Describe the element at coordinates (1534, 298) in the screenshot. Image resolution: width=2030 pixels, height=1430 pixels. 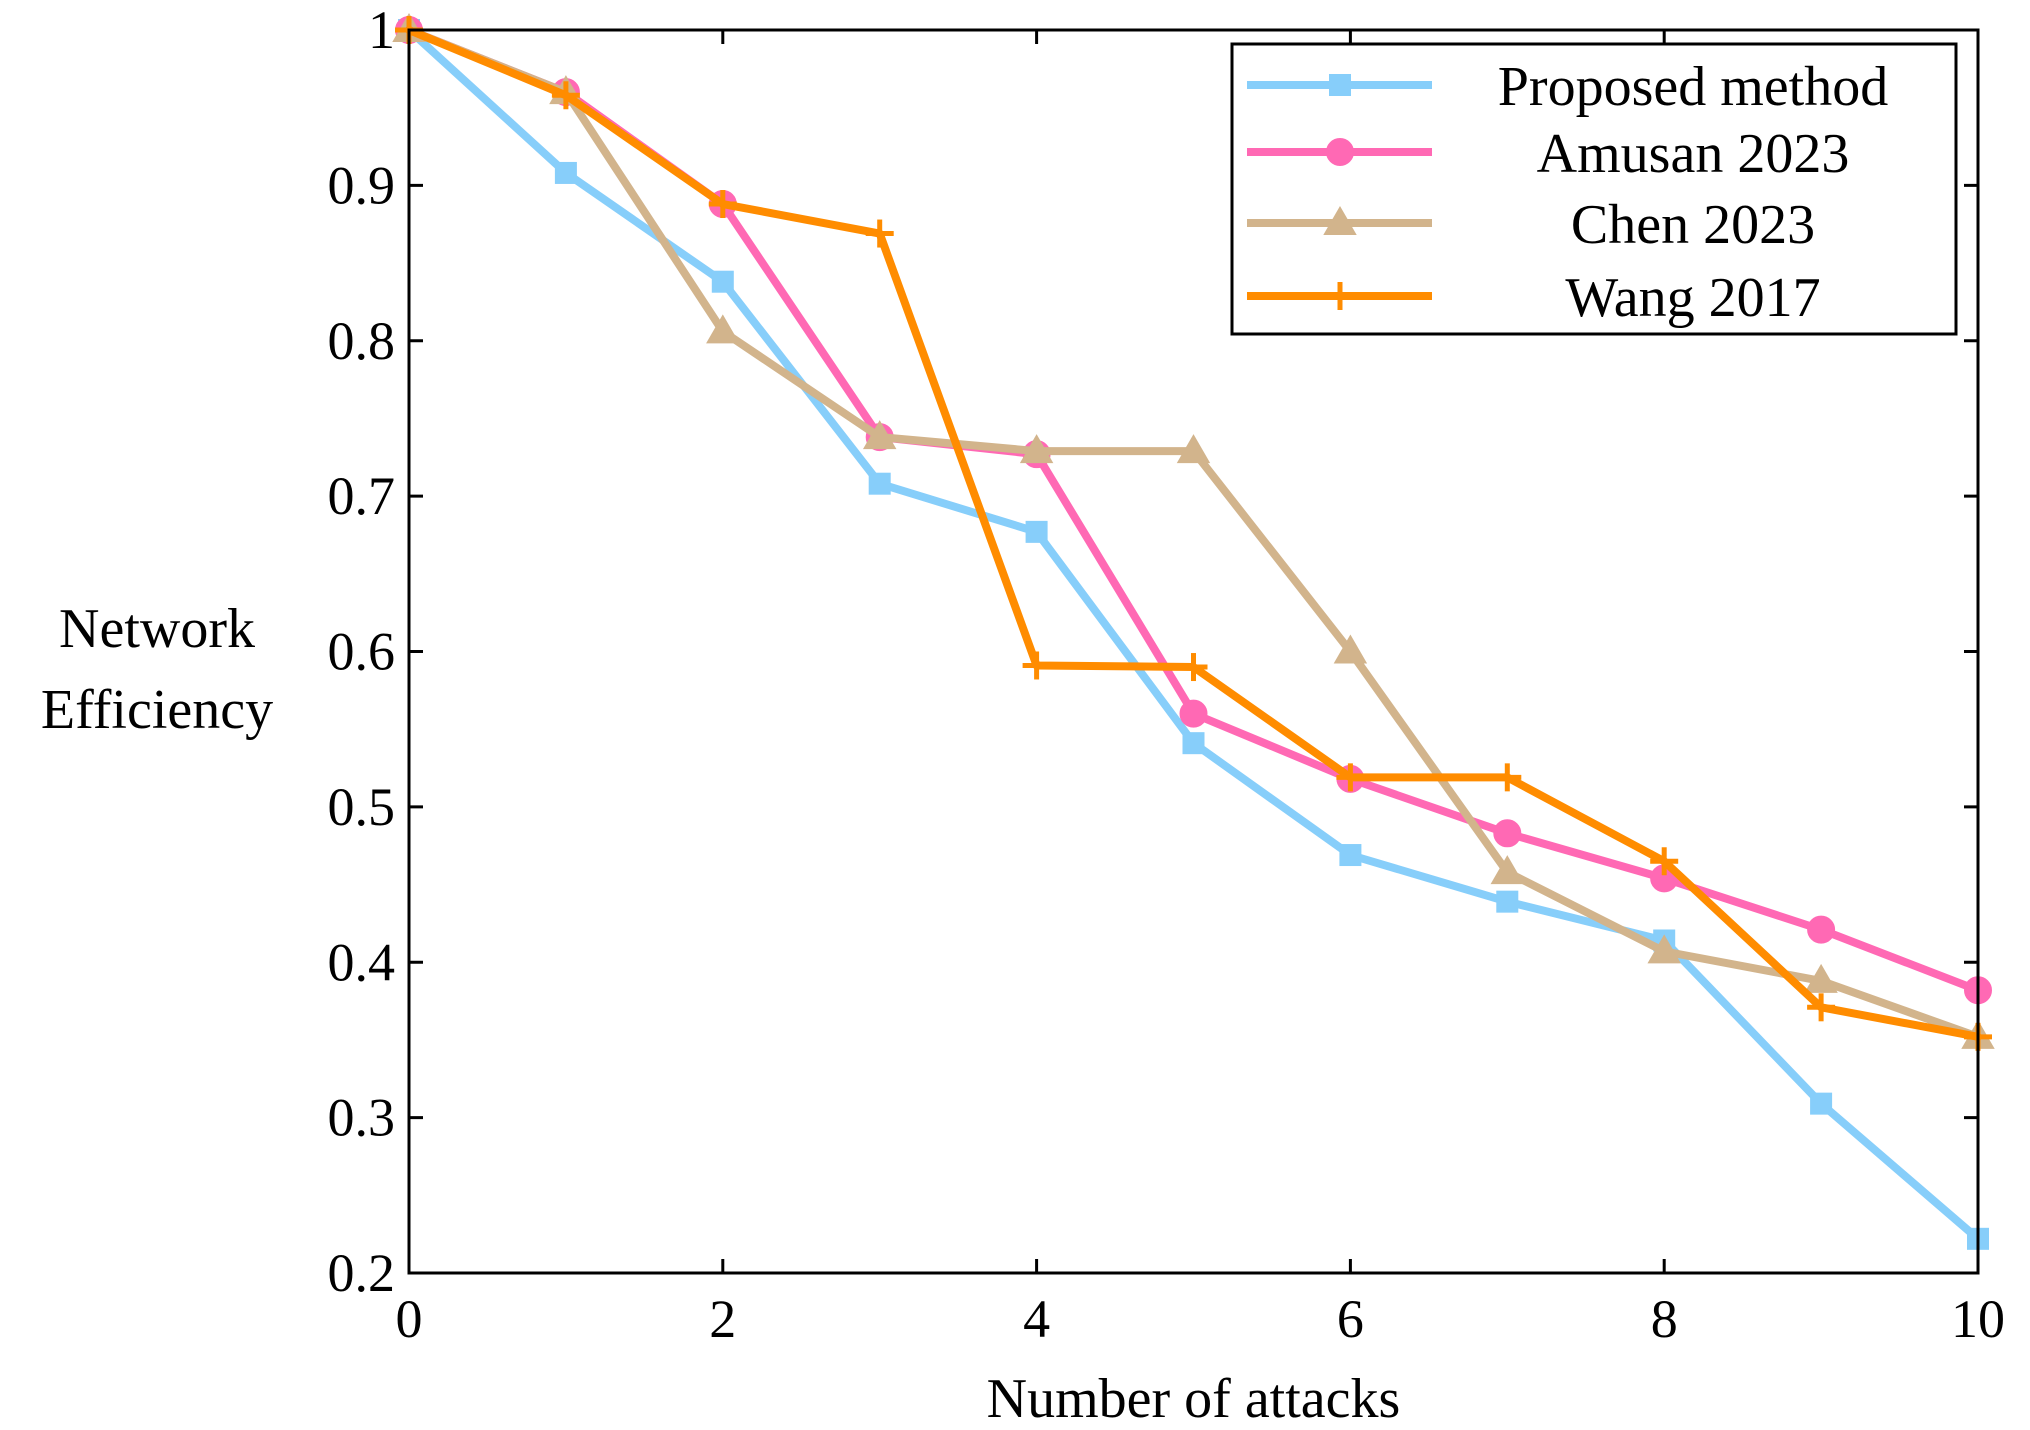
I see `legend-item-wang-2017: Wang 2017` at that location.